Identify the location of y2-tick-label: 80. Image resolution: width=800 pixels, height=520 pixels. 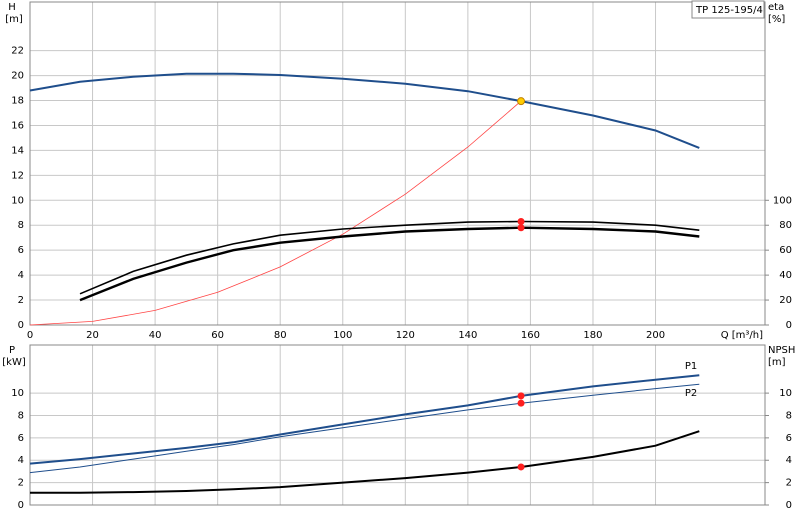
(785, 225).